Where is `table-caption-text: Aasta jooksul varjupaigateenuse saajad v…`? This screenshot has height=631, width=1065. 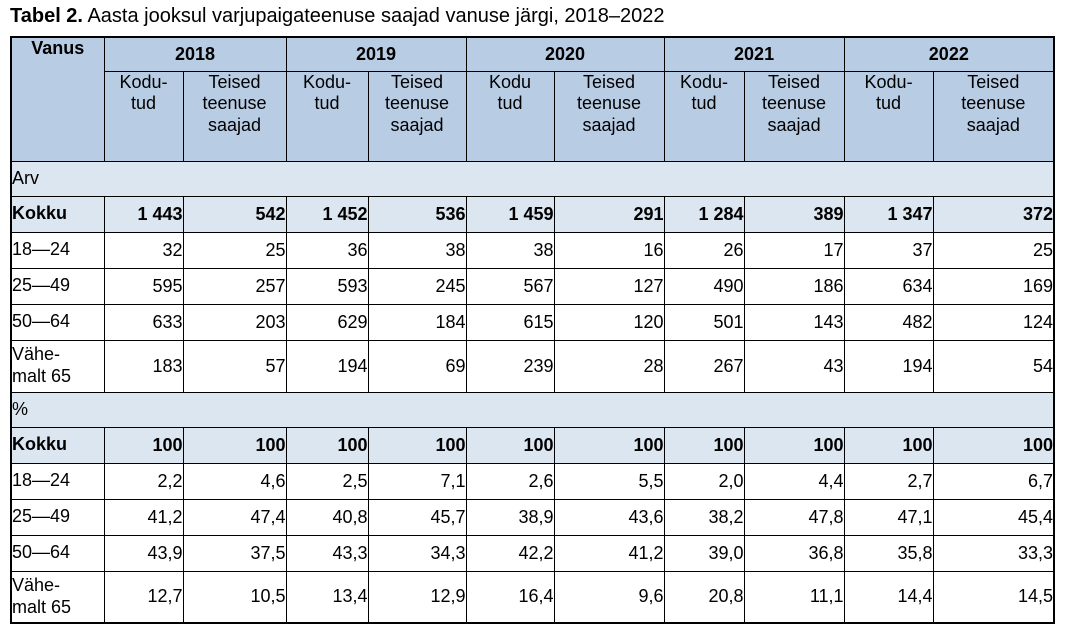
table-caption-text: Aasta jooksul varjupaigateenuse saajad v… is located at coordinates (374, 16).